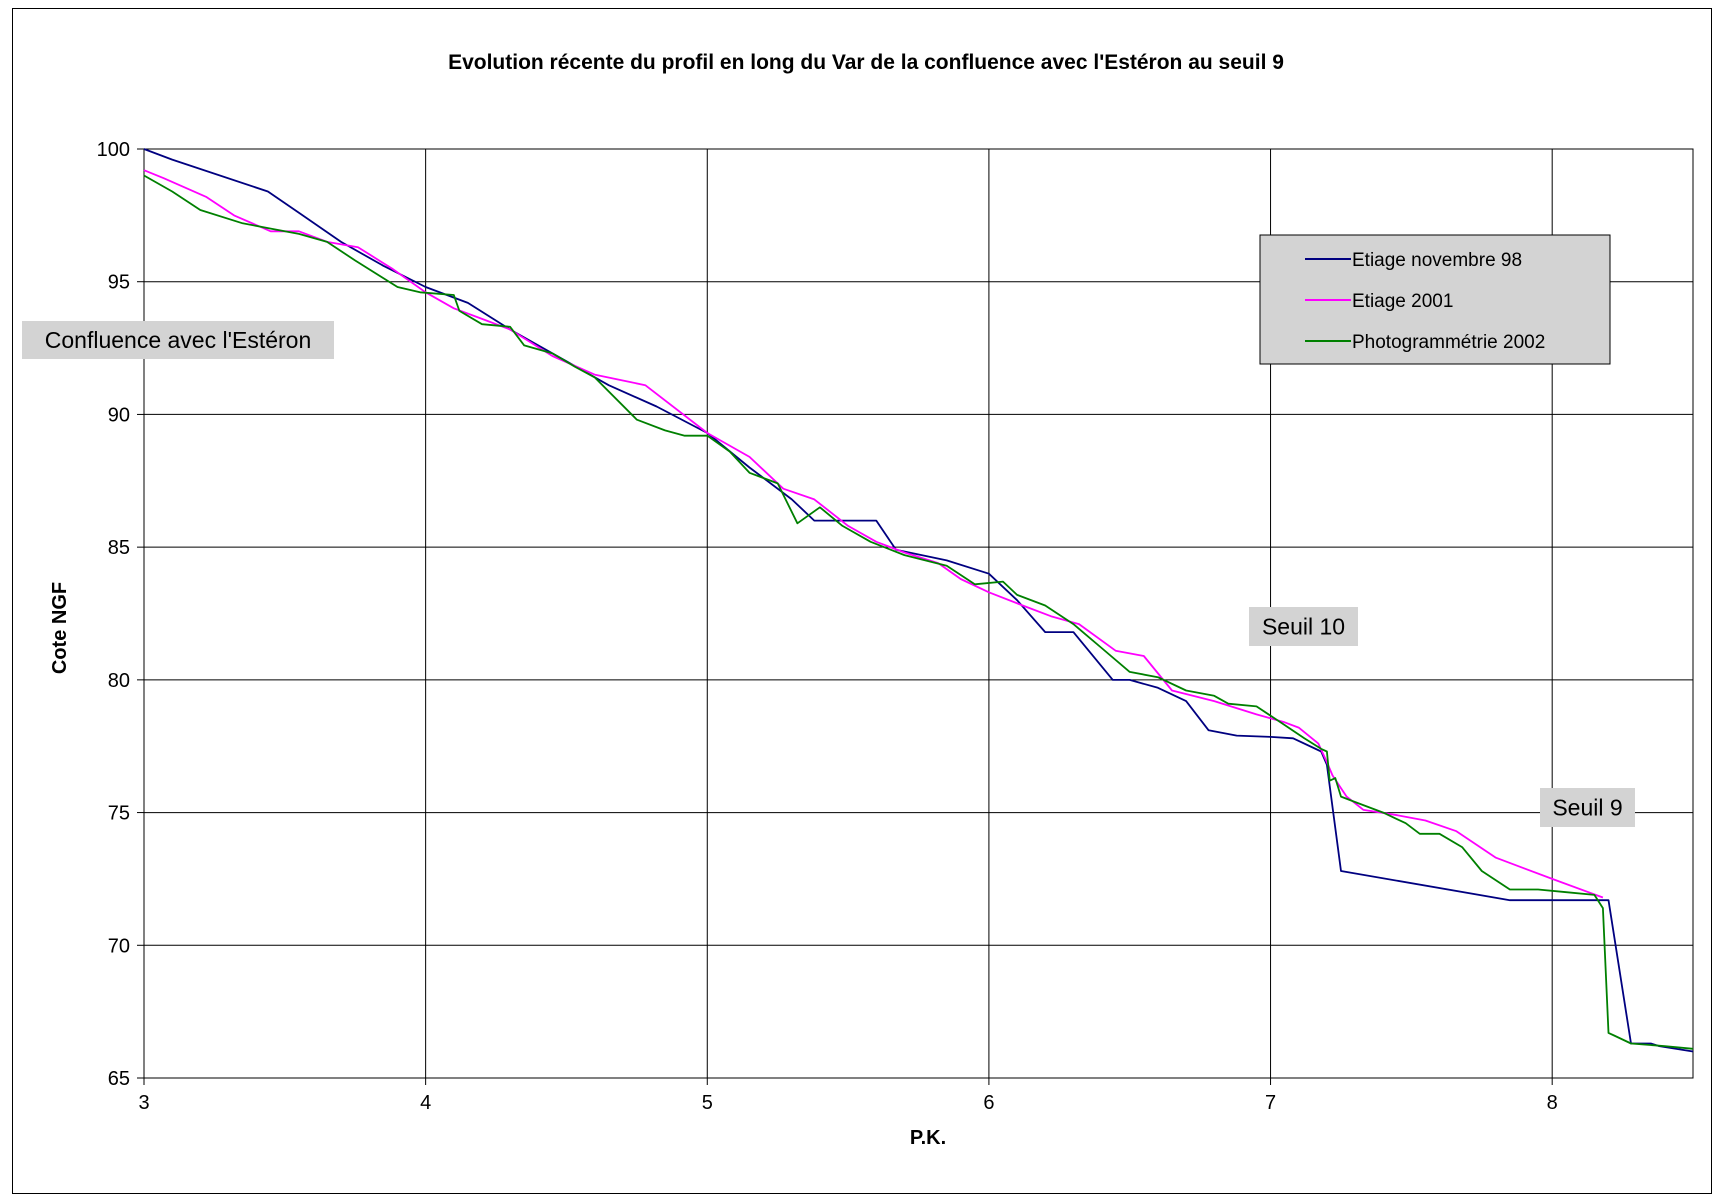 The width and height of the screenshot is (1726, 1202). Describe the element at coordinates (928, 1138) in the screenshot. I see `x-axis-title: P.K.` at that location.